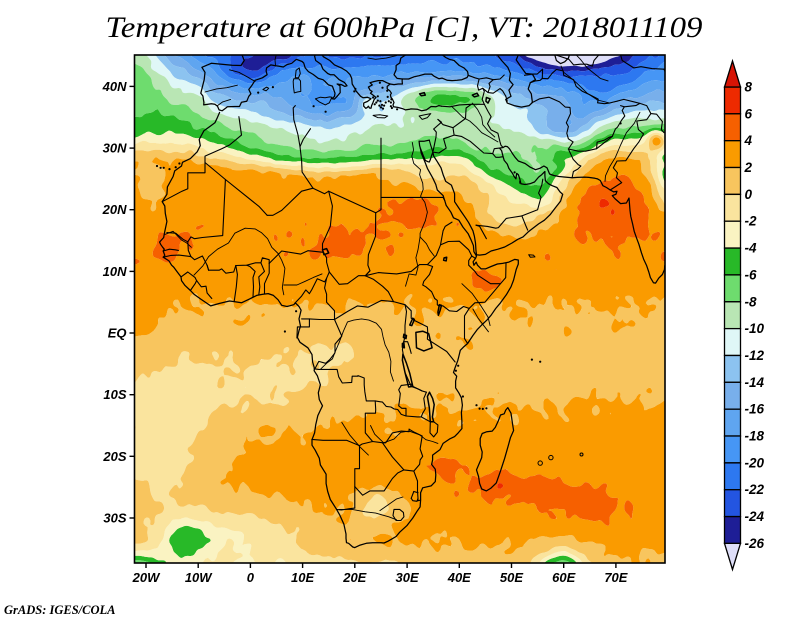  I want to click on svg-text: -12, so click(755, 355).